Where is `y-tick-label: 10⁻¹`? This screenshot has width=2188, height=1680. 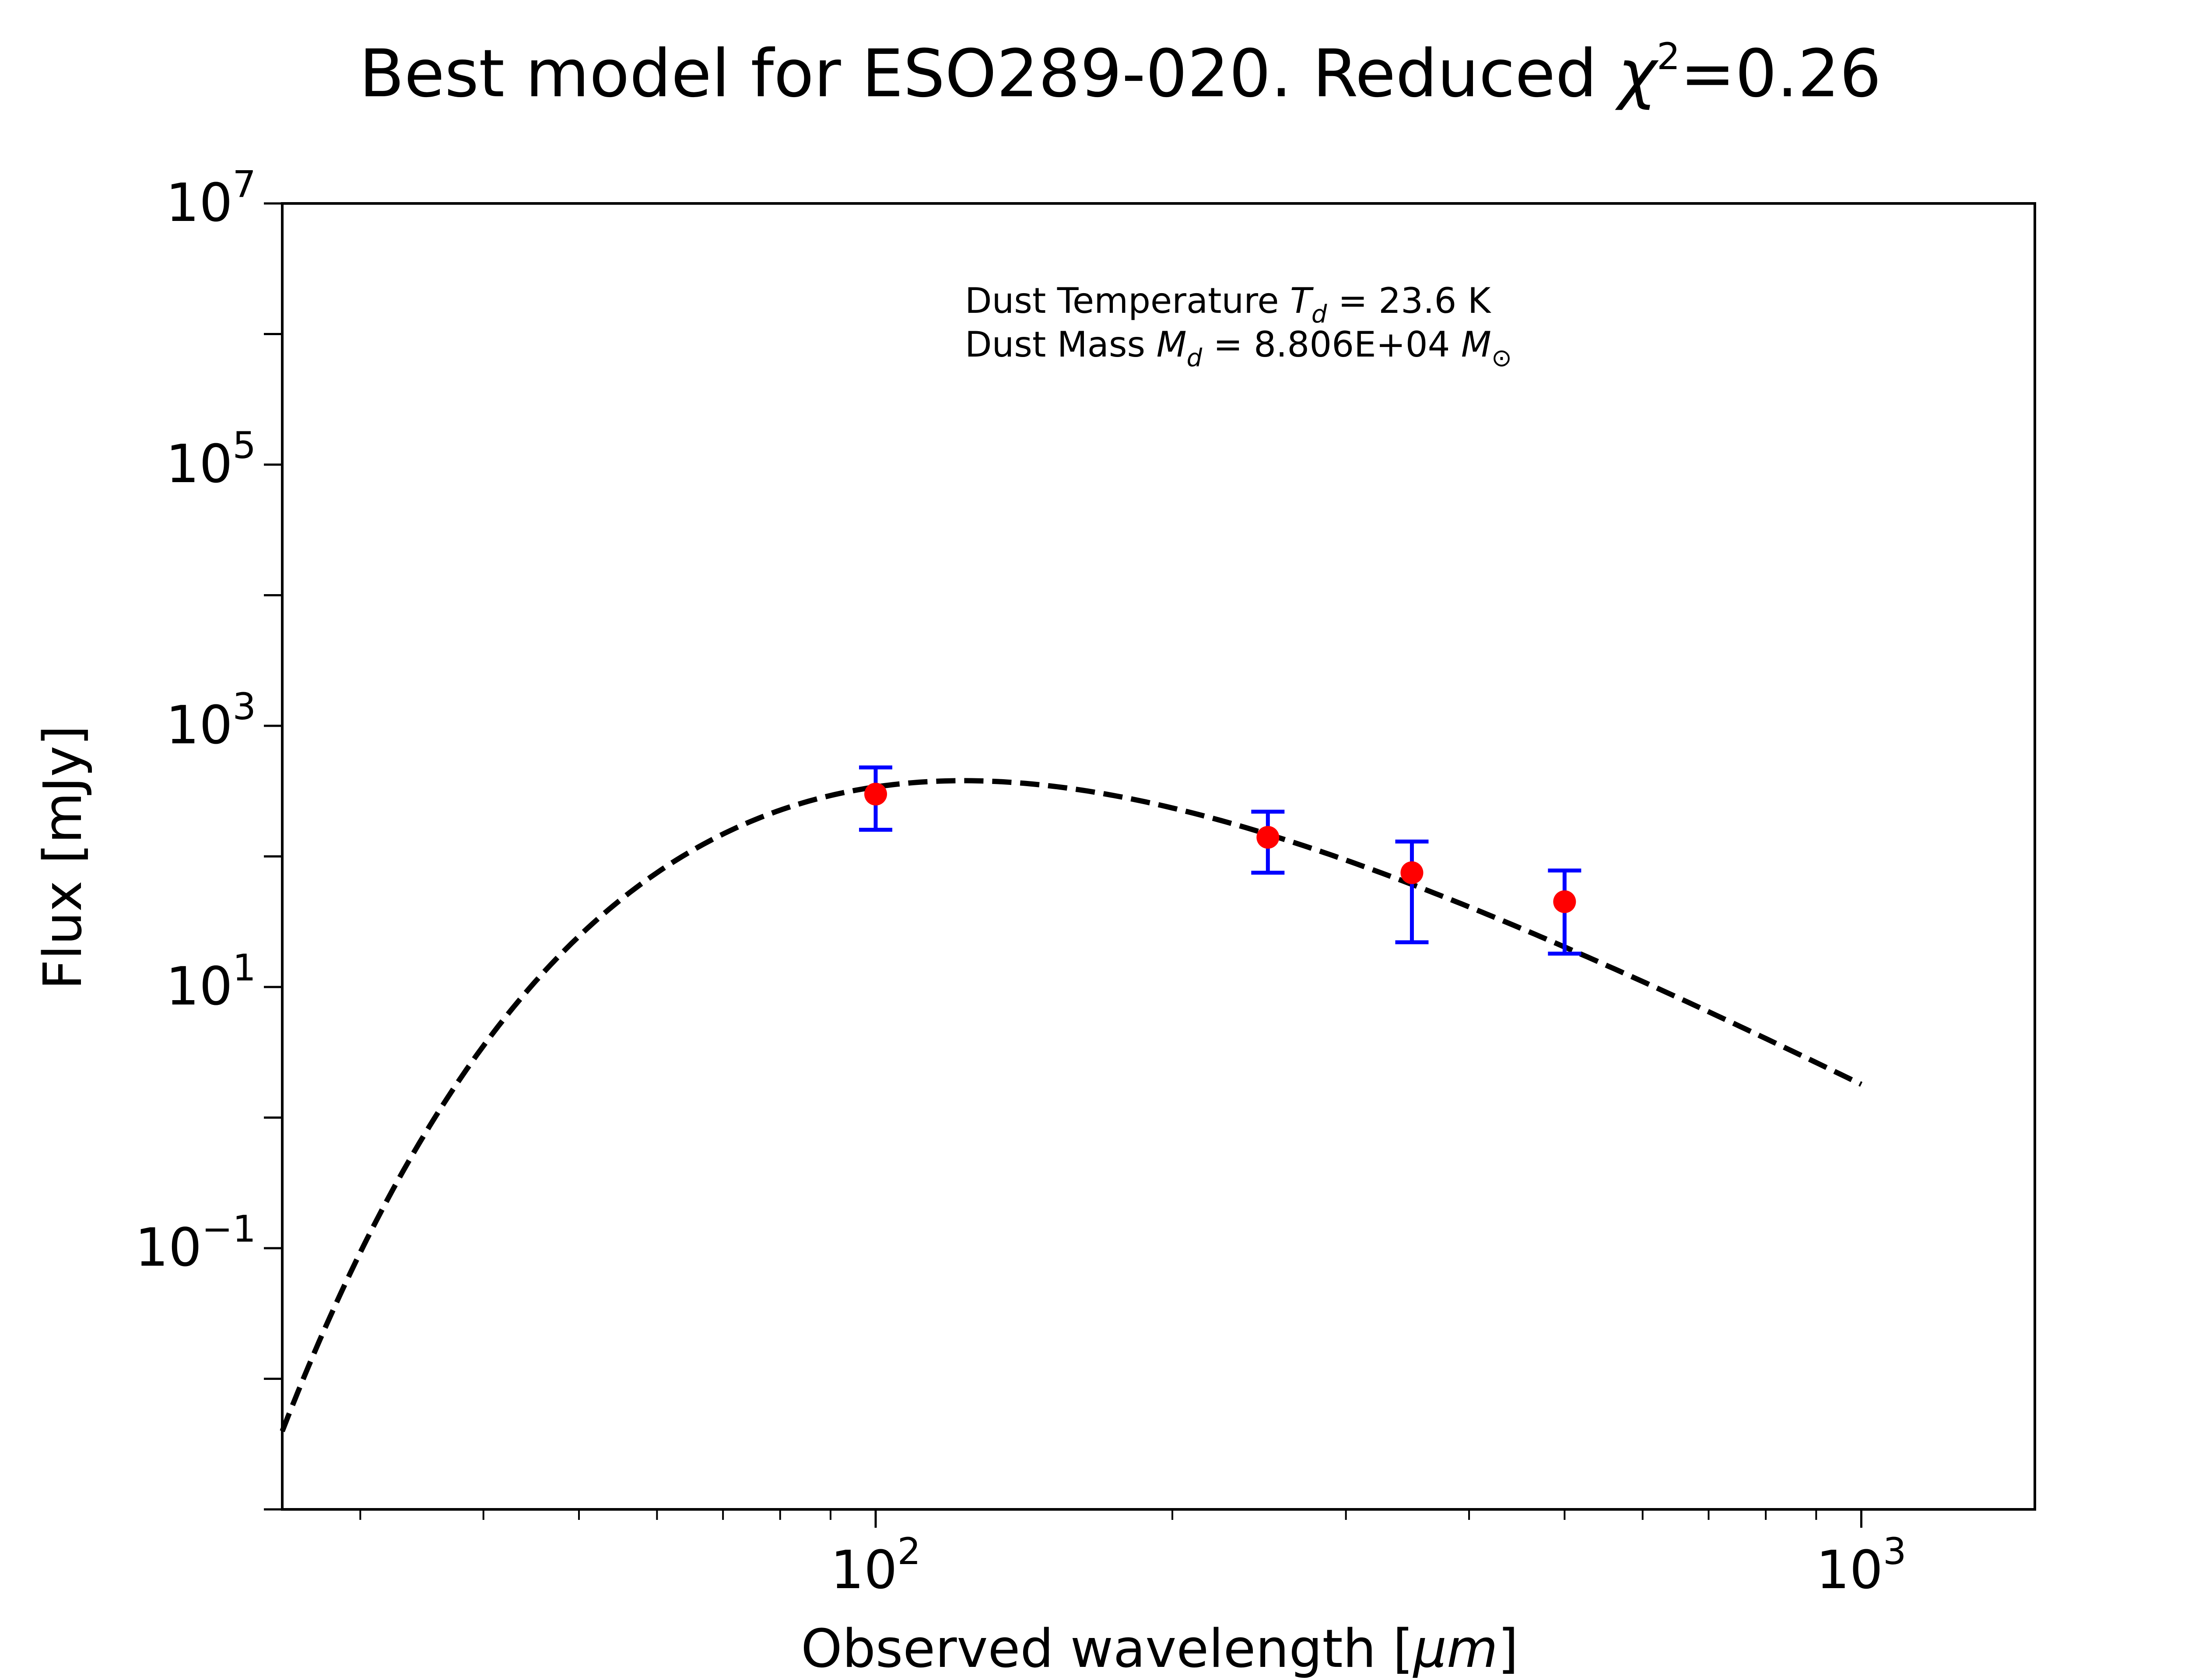 y-tick-label: 10⁻¹ is located at coordinates (195, 1243).